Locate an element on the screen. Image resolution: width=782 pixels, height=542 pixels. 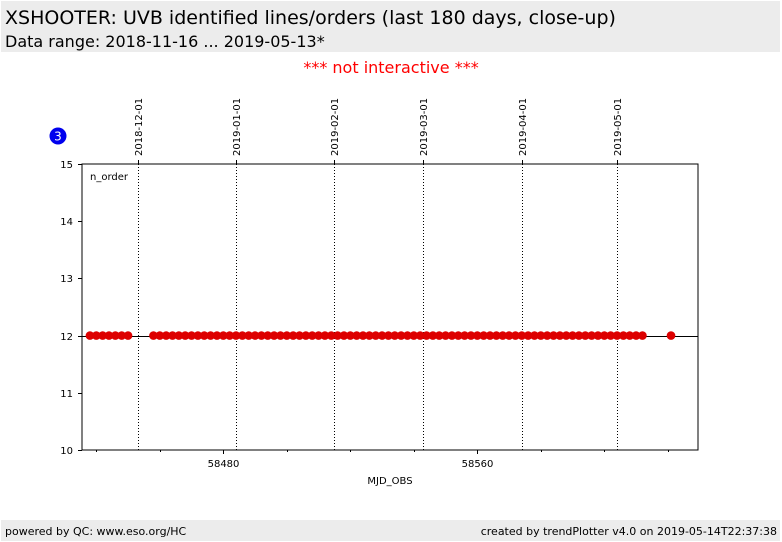
y-tick-label: 10 is located at coordinates (66, 451).